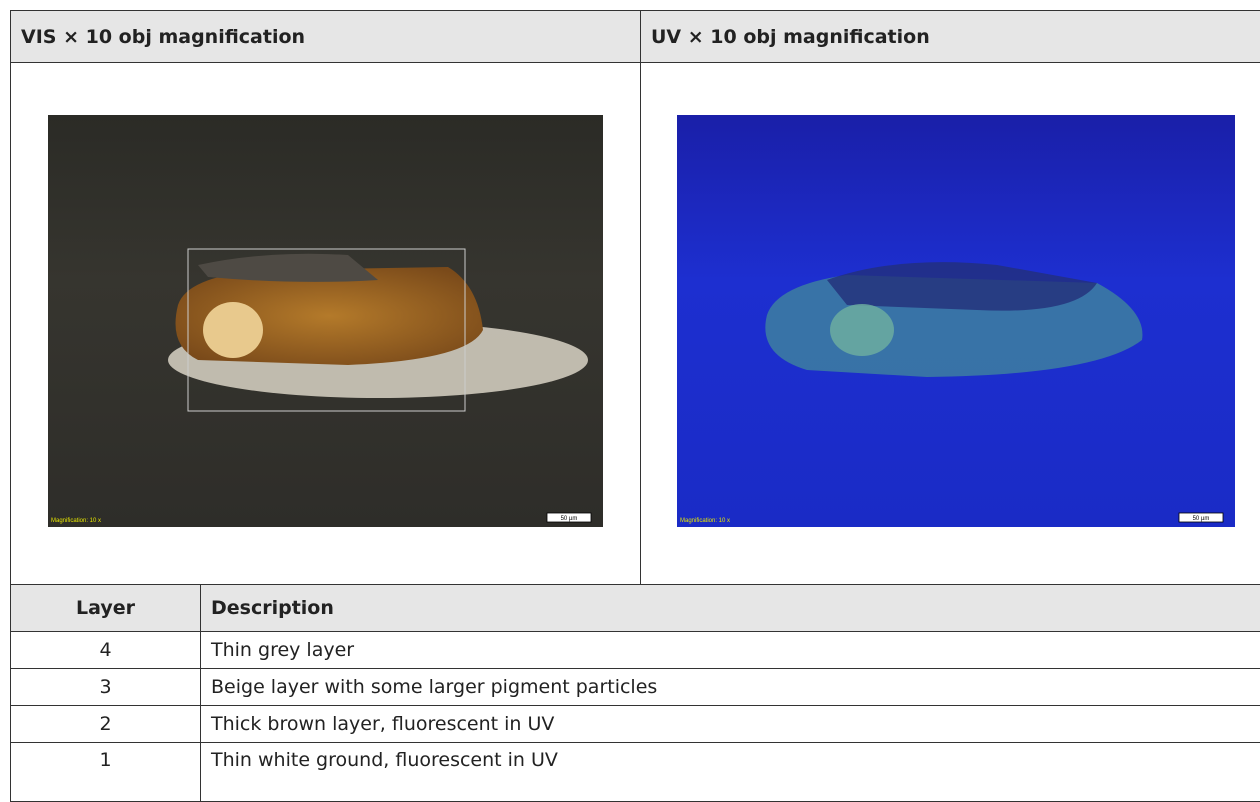  I want to click on panel-title: UV × 10 obj magnification, so click(950, 36).